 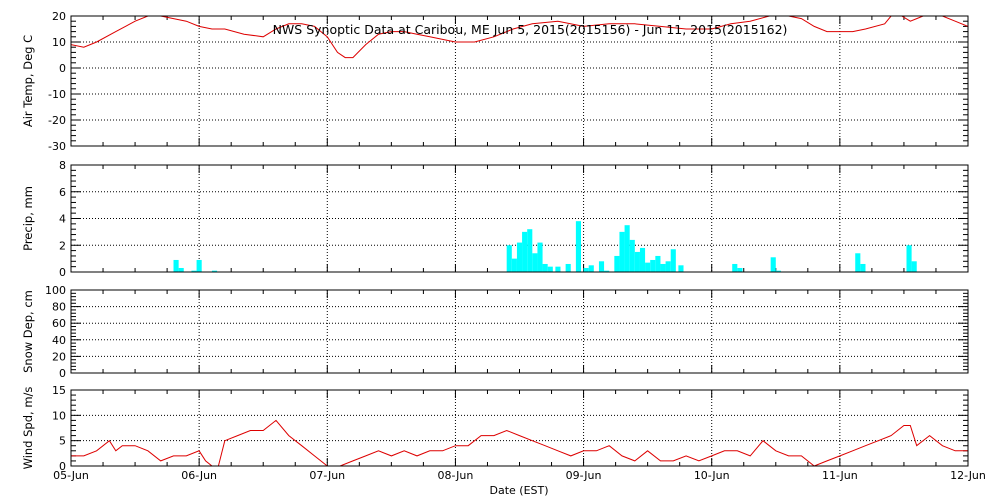 What do you see at coordinates (57, 94) in the screenshot?
I see `y-tick-label: -10` at bounding box center [57, 94].